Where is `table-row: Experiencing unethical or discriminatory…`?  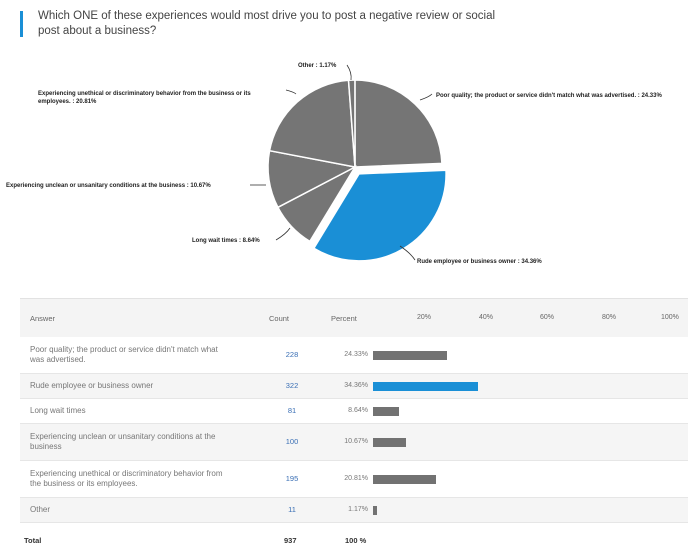
table-row: Experiencing unethical or discriminatory… is located at coordinates (354, 479).